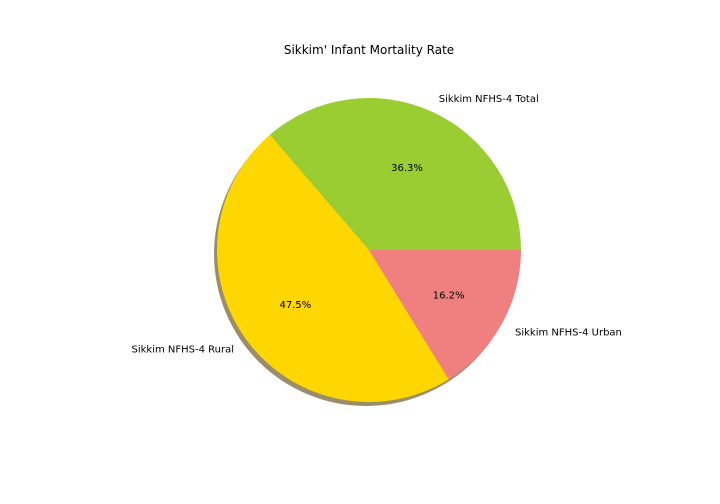  Describe the element at coordinates (183, 350) in the screenshot. I see `pie-category-label: Sikkim NFHS-4 Rural` at that location.